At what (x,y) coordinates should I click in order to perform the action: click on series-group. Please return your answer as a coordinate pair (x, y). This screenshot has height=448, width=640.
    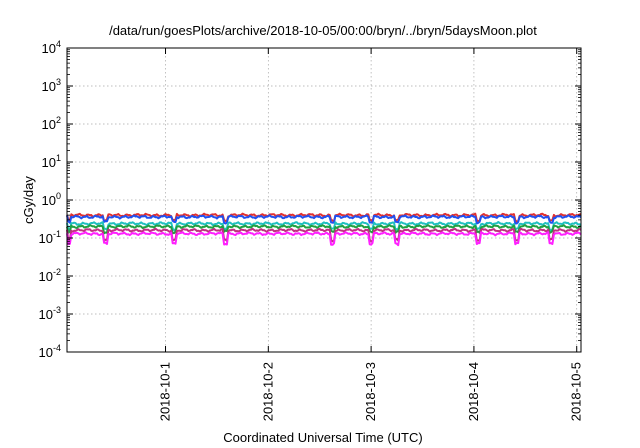
    Looking at the image, I should click on (324, 229).